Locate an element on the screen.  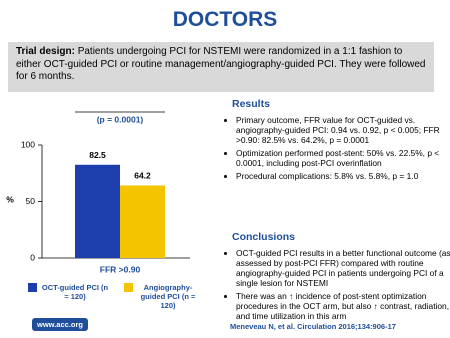
y-tick-label: 50 is located at coordinates (31, 201).